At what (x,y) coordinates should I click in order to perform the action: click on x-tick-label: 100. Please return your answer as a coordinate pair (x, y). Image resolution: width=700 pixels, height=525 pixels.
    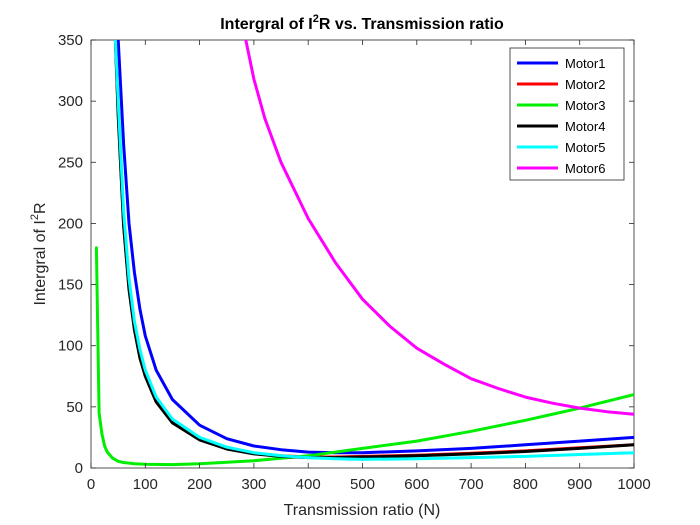
    Looking at the image, I should click on (145, 484).